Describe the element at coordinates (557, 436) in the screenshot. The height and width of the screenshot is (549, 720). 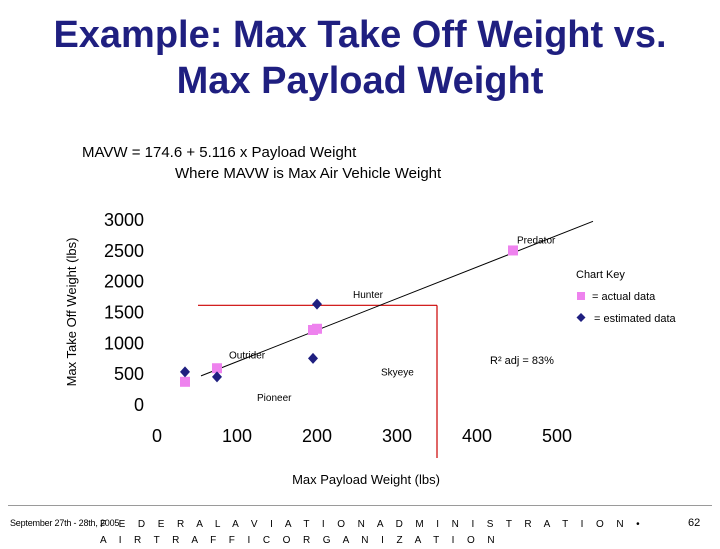
I see `x-tick-label: 500` at that location.